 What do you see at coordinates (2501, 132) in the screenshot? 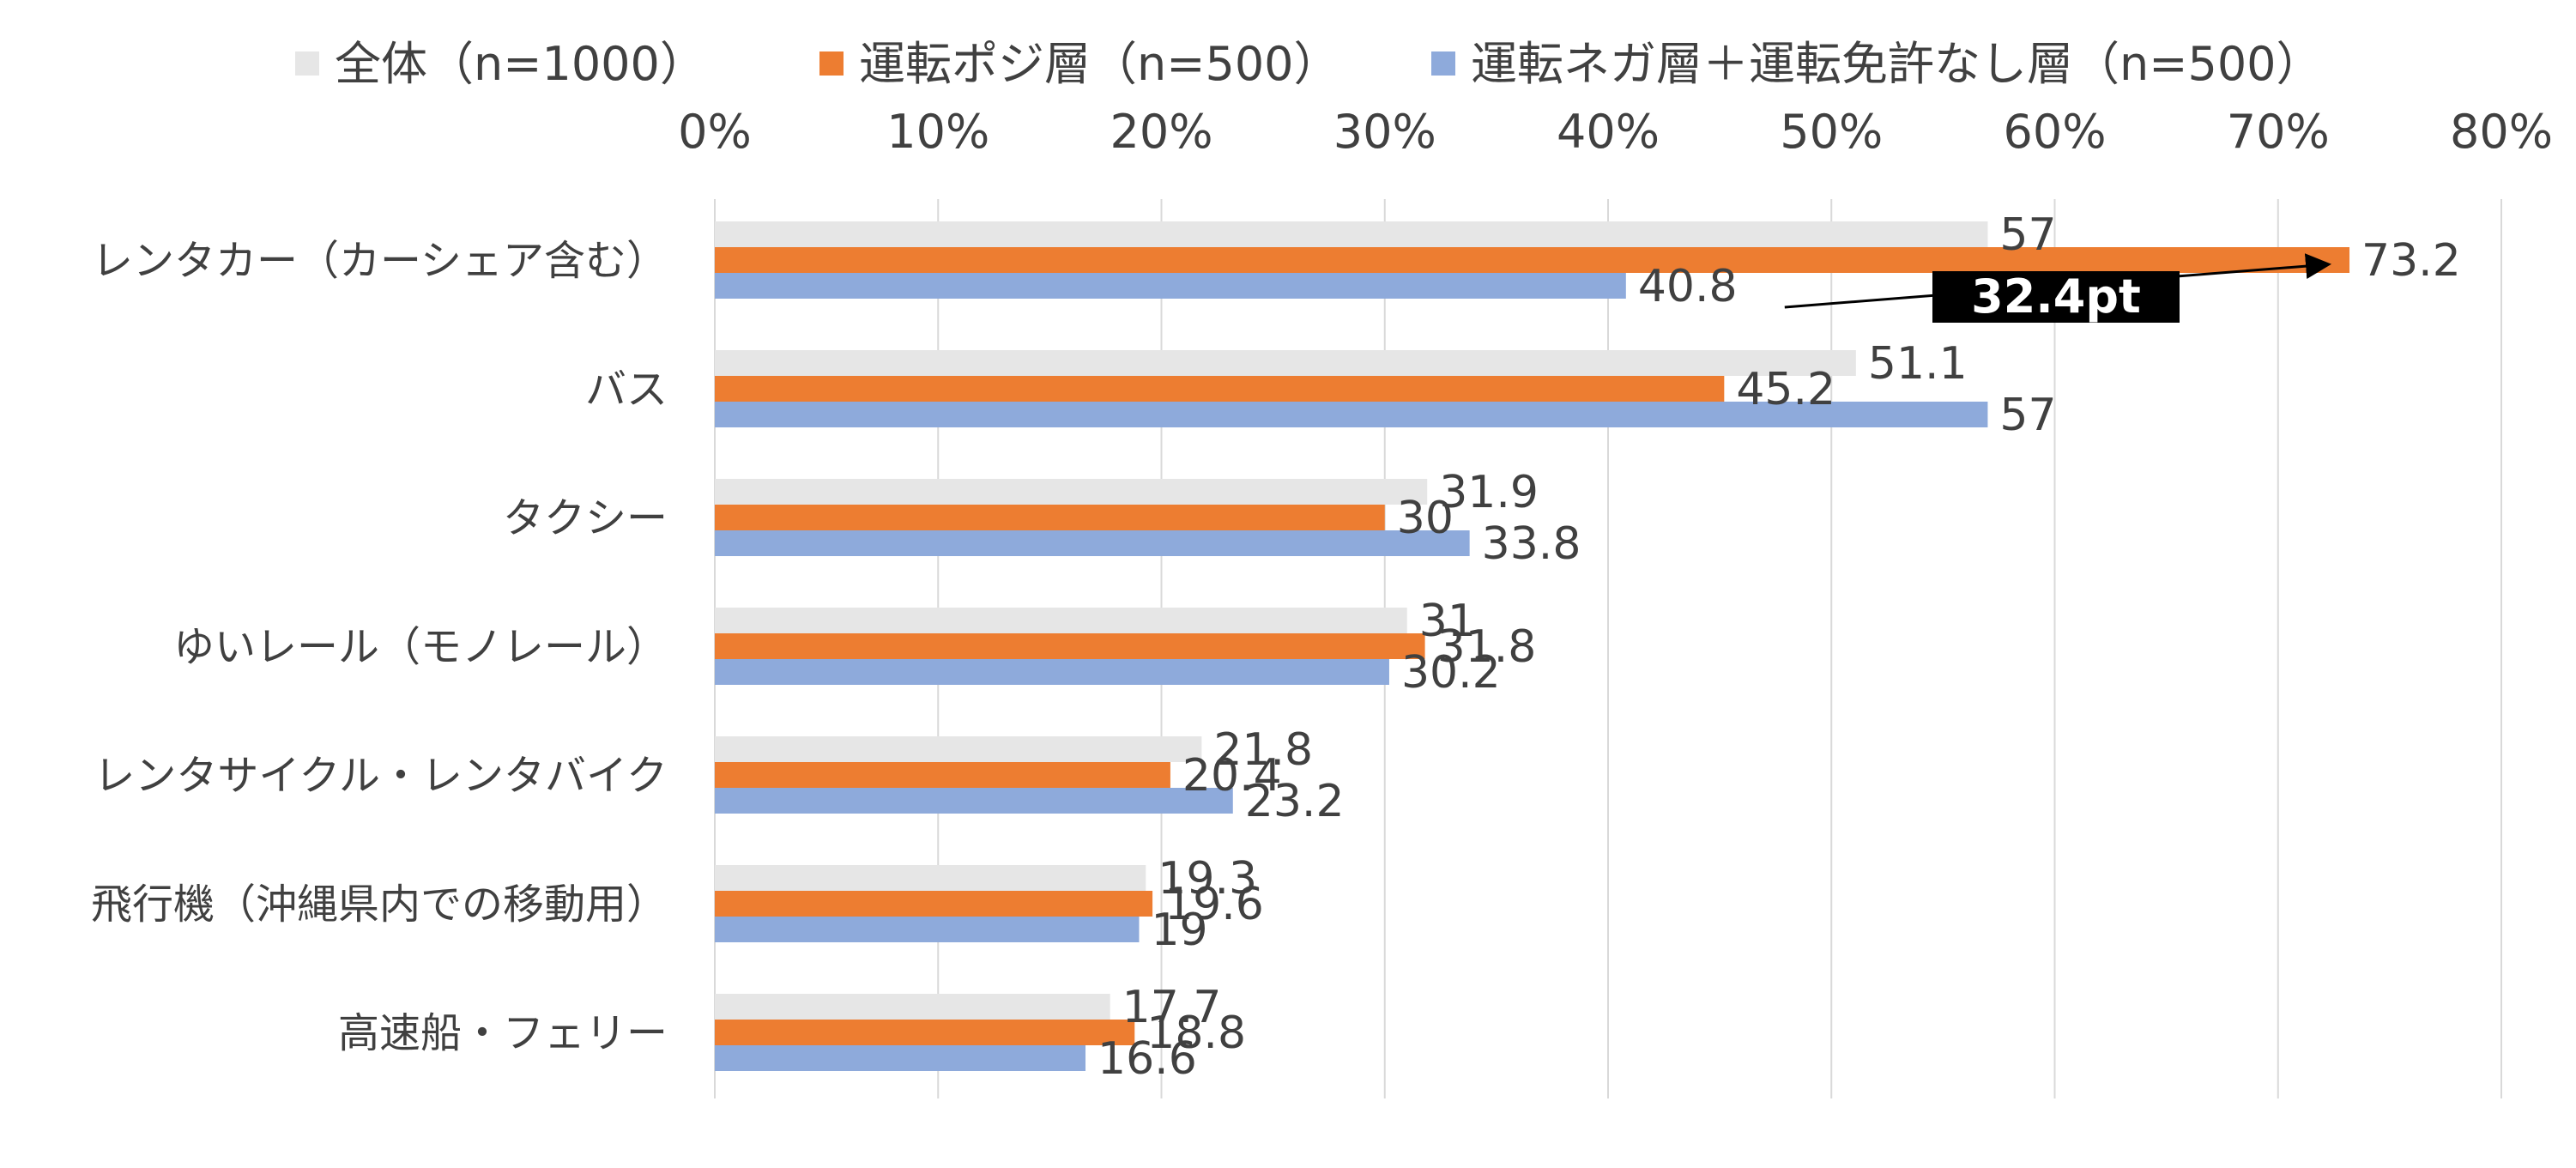
I see `x-tick-label: 80%` at bounding box center [2501, 132].